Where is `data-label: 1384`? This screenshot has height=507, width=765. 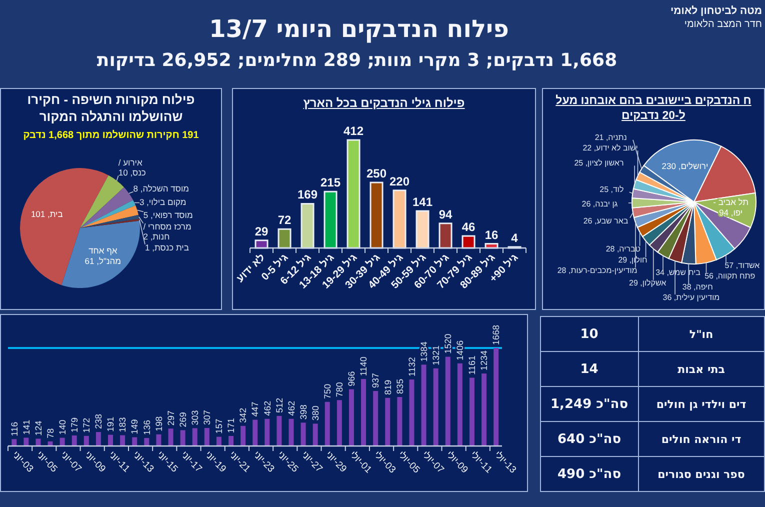 data-label: 1384 is located at coordinates (423, 352).